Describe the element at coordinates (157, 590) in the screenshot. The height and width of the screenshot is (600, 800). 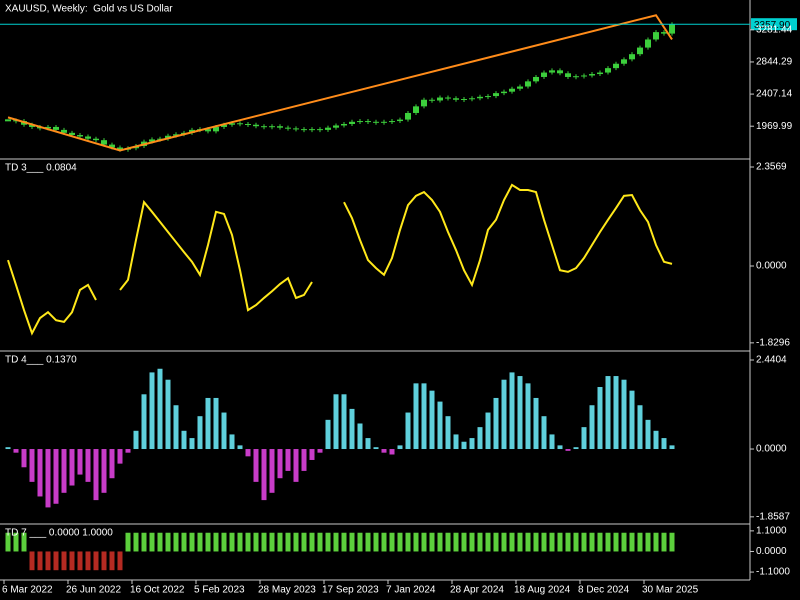
I see `x-tick-label: 16 Oct 2022` at that location.